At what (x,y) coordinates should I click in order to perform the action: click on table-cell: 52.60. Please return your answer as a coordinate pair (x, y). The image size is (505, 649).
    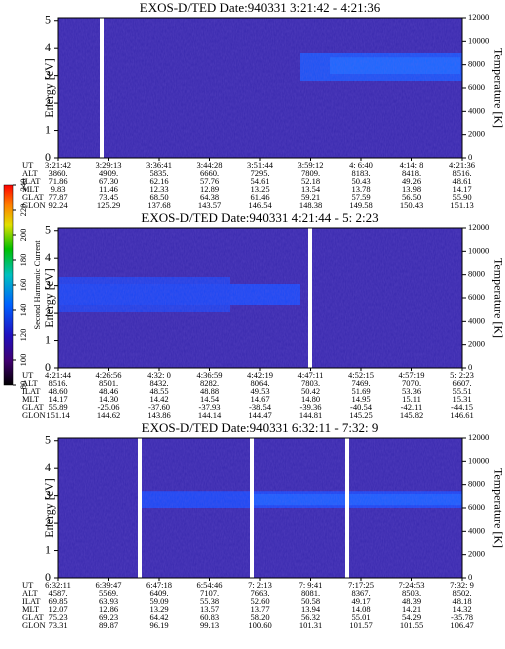
    Looking at the image, I should click on (259, 601).